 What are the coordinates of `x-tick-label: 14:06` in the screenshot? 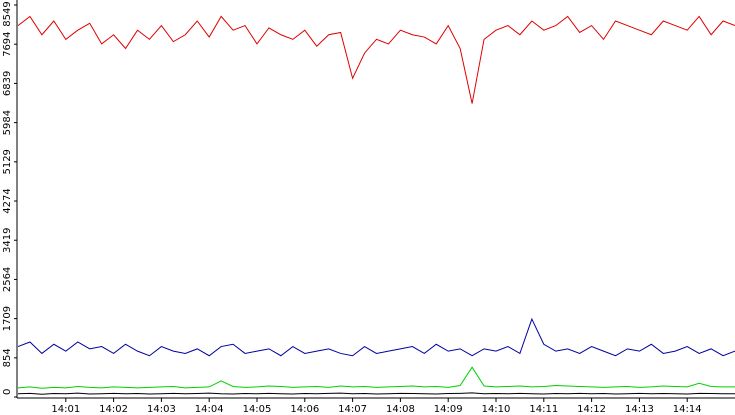 It's located at (304, 409).